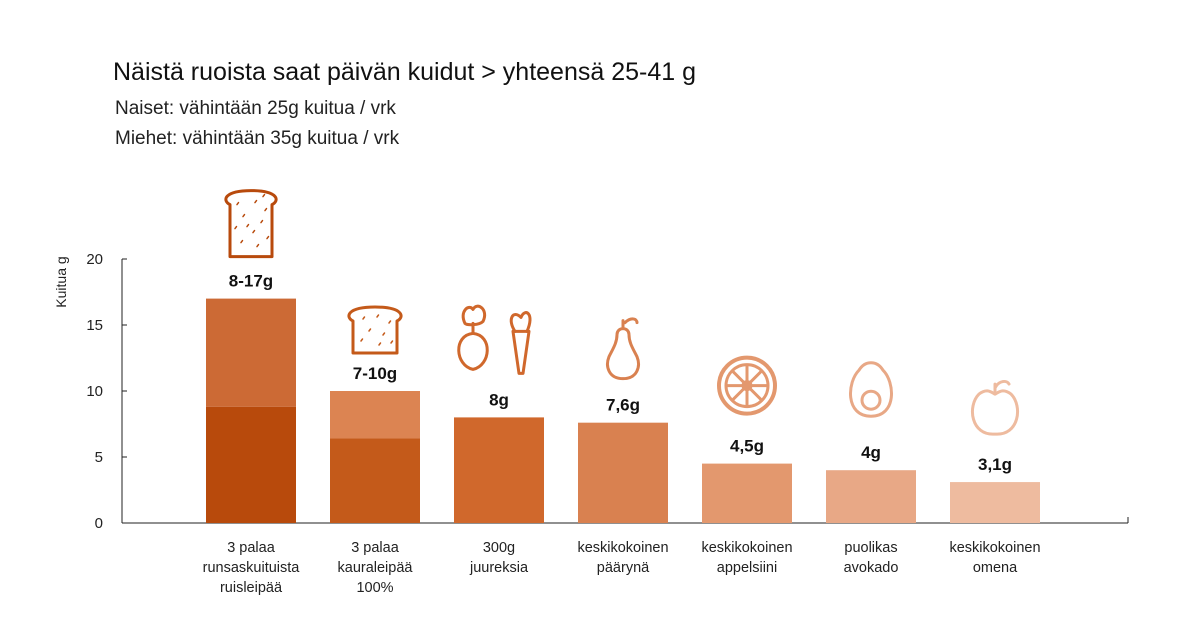  I want to click on subtitle-men: Miehet: vähintään 35g kuitua / vrk, so click(257, 138).